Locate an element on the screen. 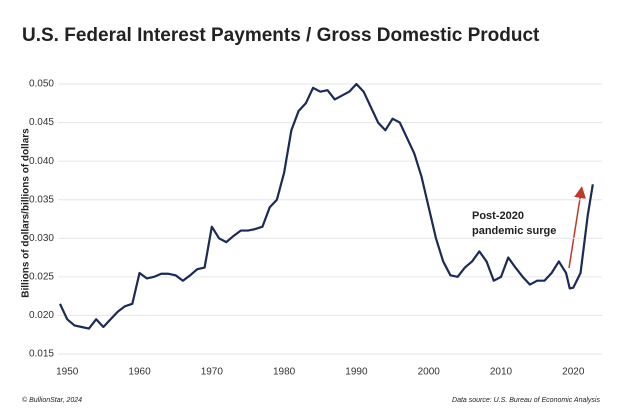 Image resolution: width=620 pixels, height=412 pixels. y-axis-label: Billions of dollars/billions of dollars is located at coordinates (26, 213).